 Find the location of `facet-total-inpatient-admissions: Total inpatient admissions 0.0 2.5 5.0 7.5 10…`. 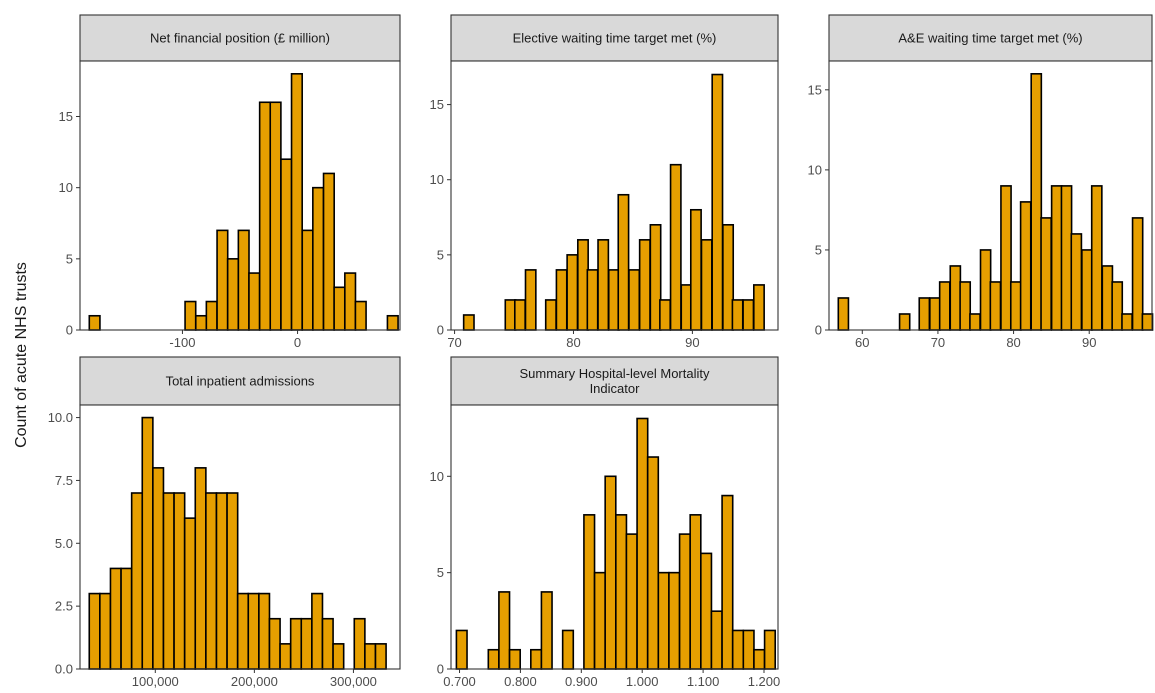

facet-total-inpatient-admissions: Total inpatient admissions 0.0 2.5 5.0 7.5 10… is located at coordinates (224, 522).